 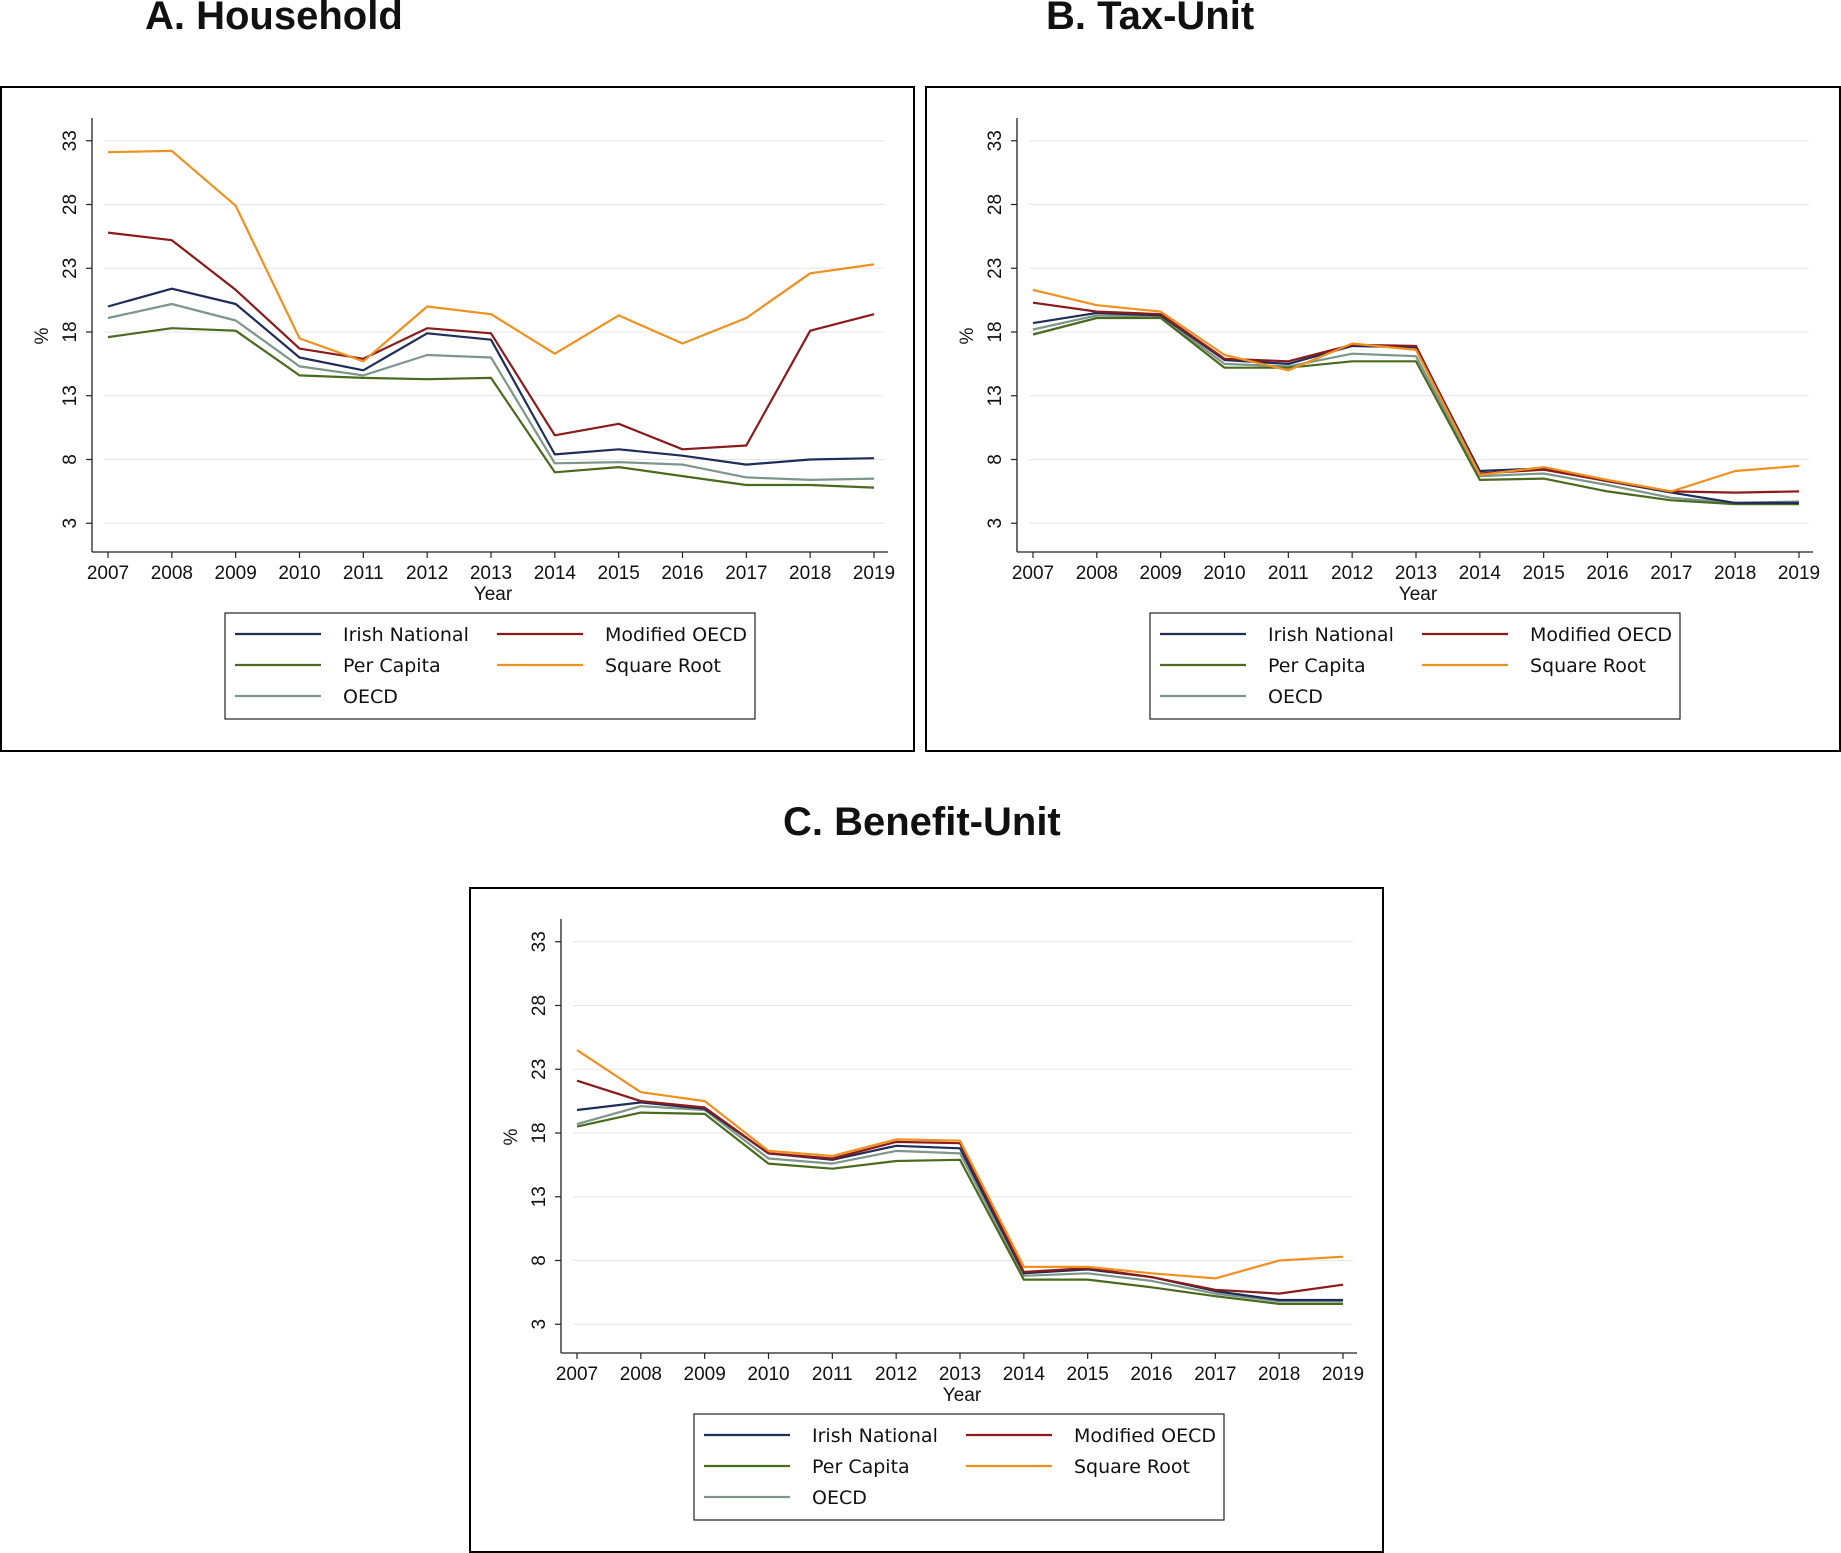 I want to click on panel-b-title: B. Tax-Unit, so click(x=1150, y=19).